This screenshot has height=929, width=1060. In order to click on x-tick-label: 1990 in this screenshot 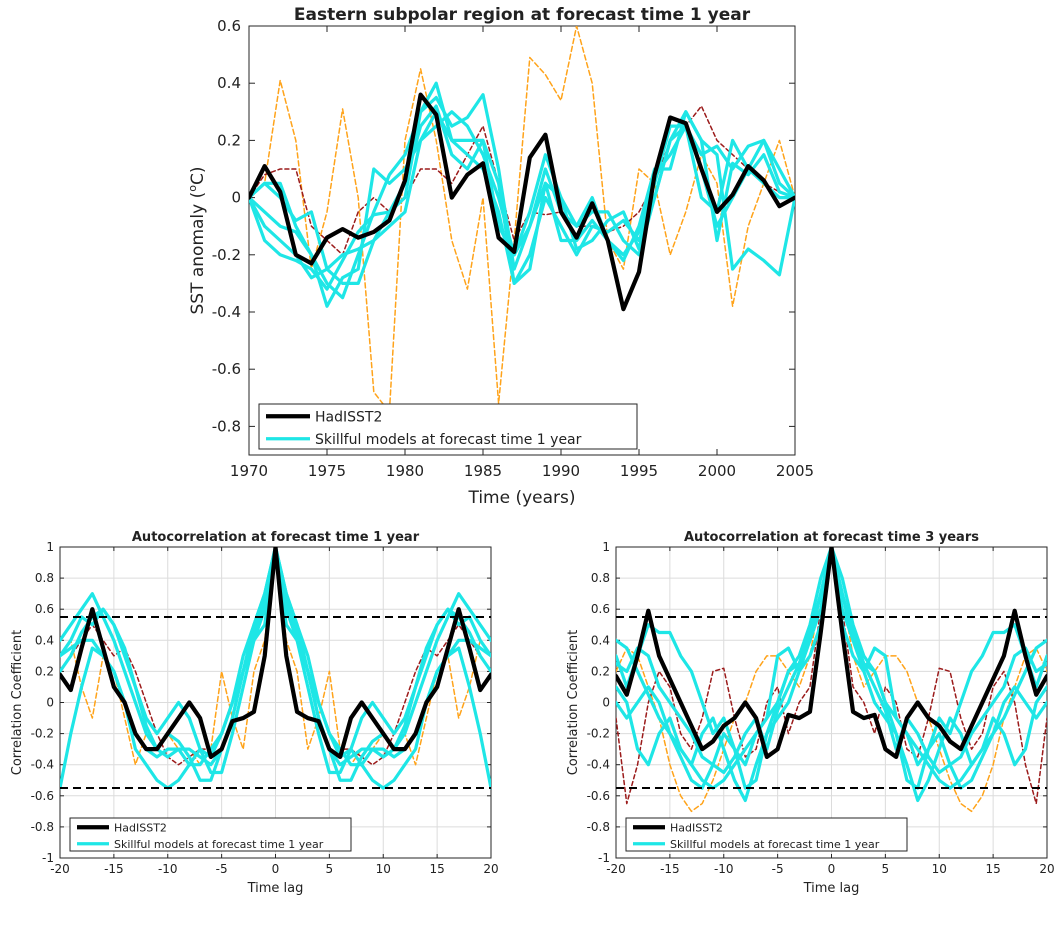, I will do `click(561, 471)`.